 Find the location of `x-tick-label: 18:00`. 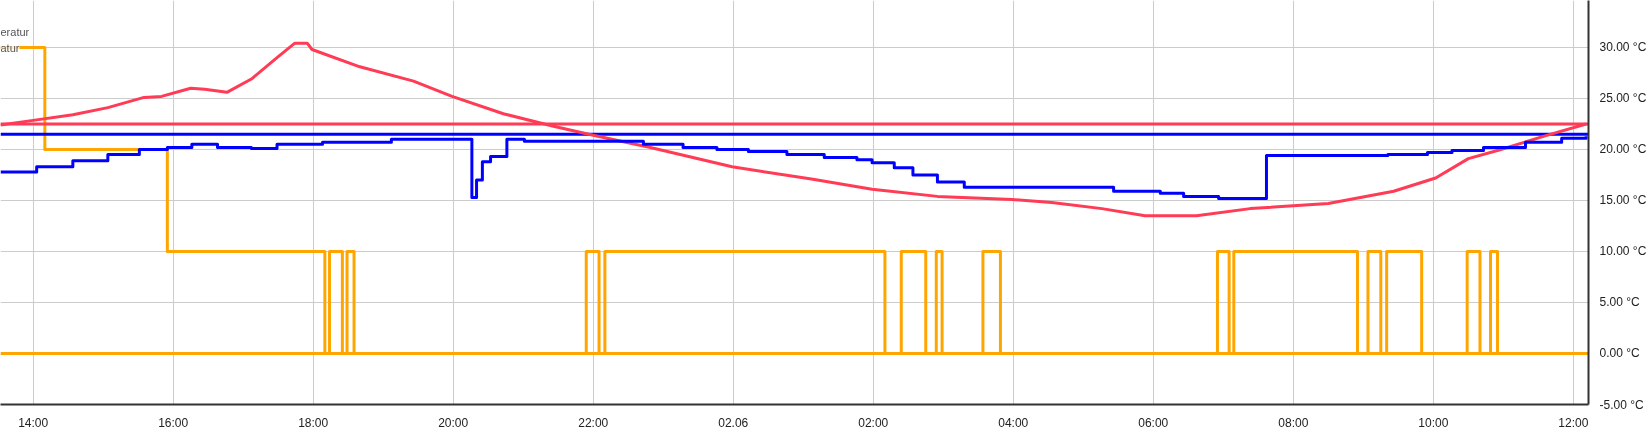

x-tick-label: 18:00 is located at coordinates (313, 422).